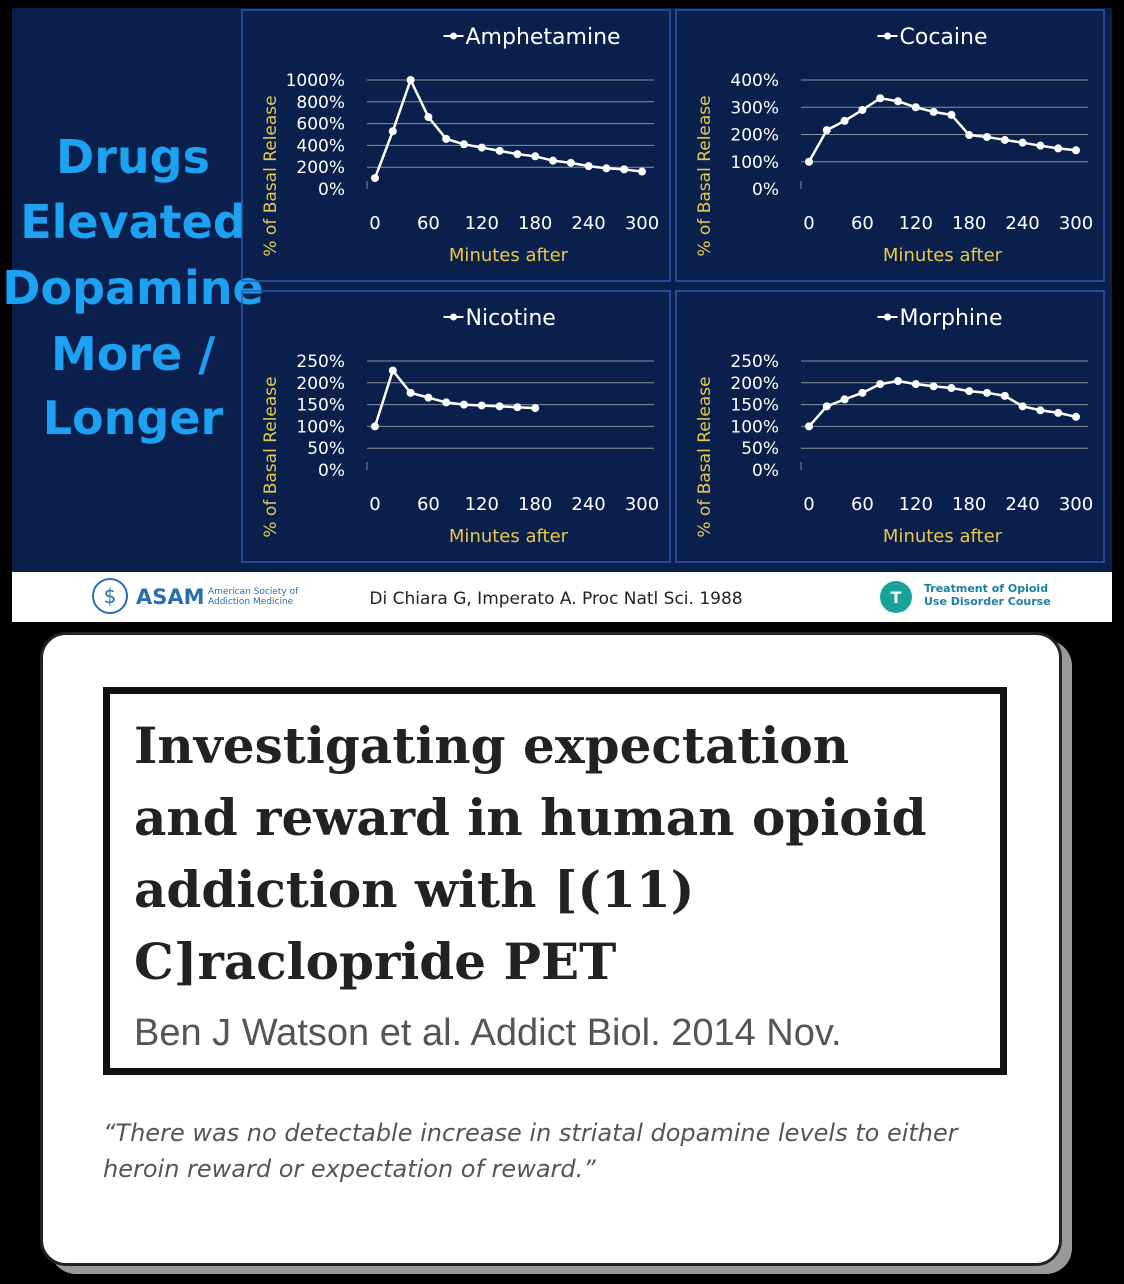 The image size is (1124, 1284). I want to click on course-badge-letter: T, so click(896, 597).